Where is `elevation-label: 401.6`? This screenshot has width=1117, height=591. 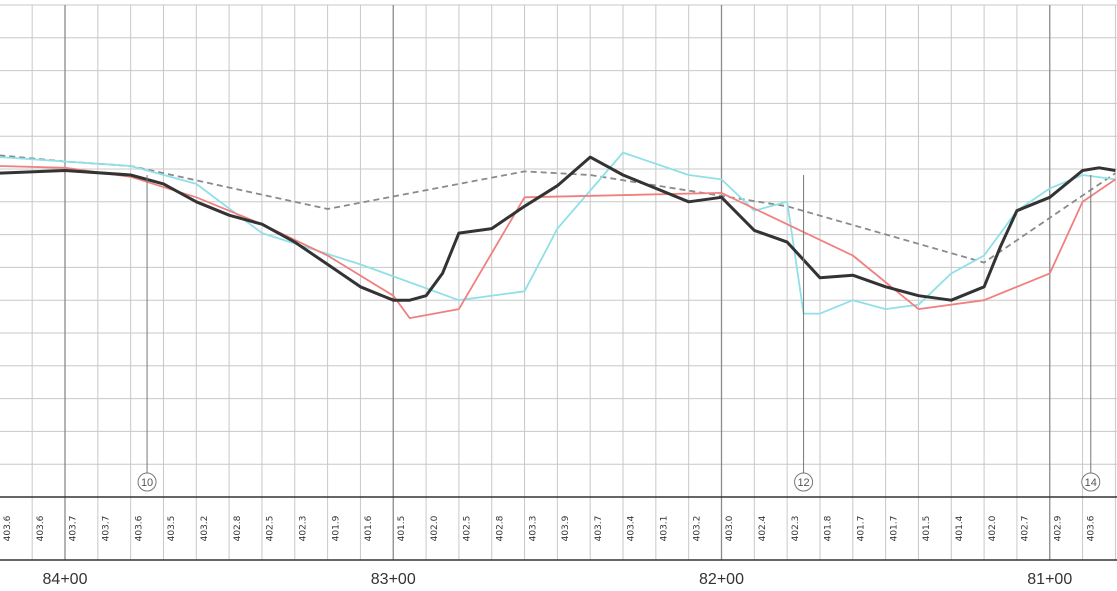
elevation-label: 401.6 is located at coordinates (369, 528).